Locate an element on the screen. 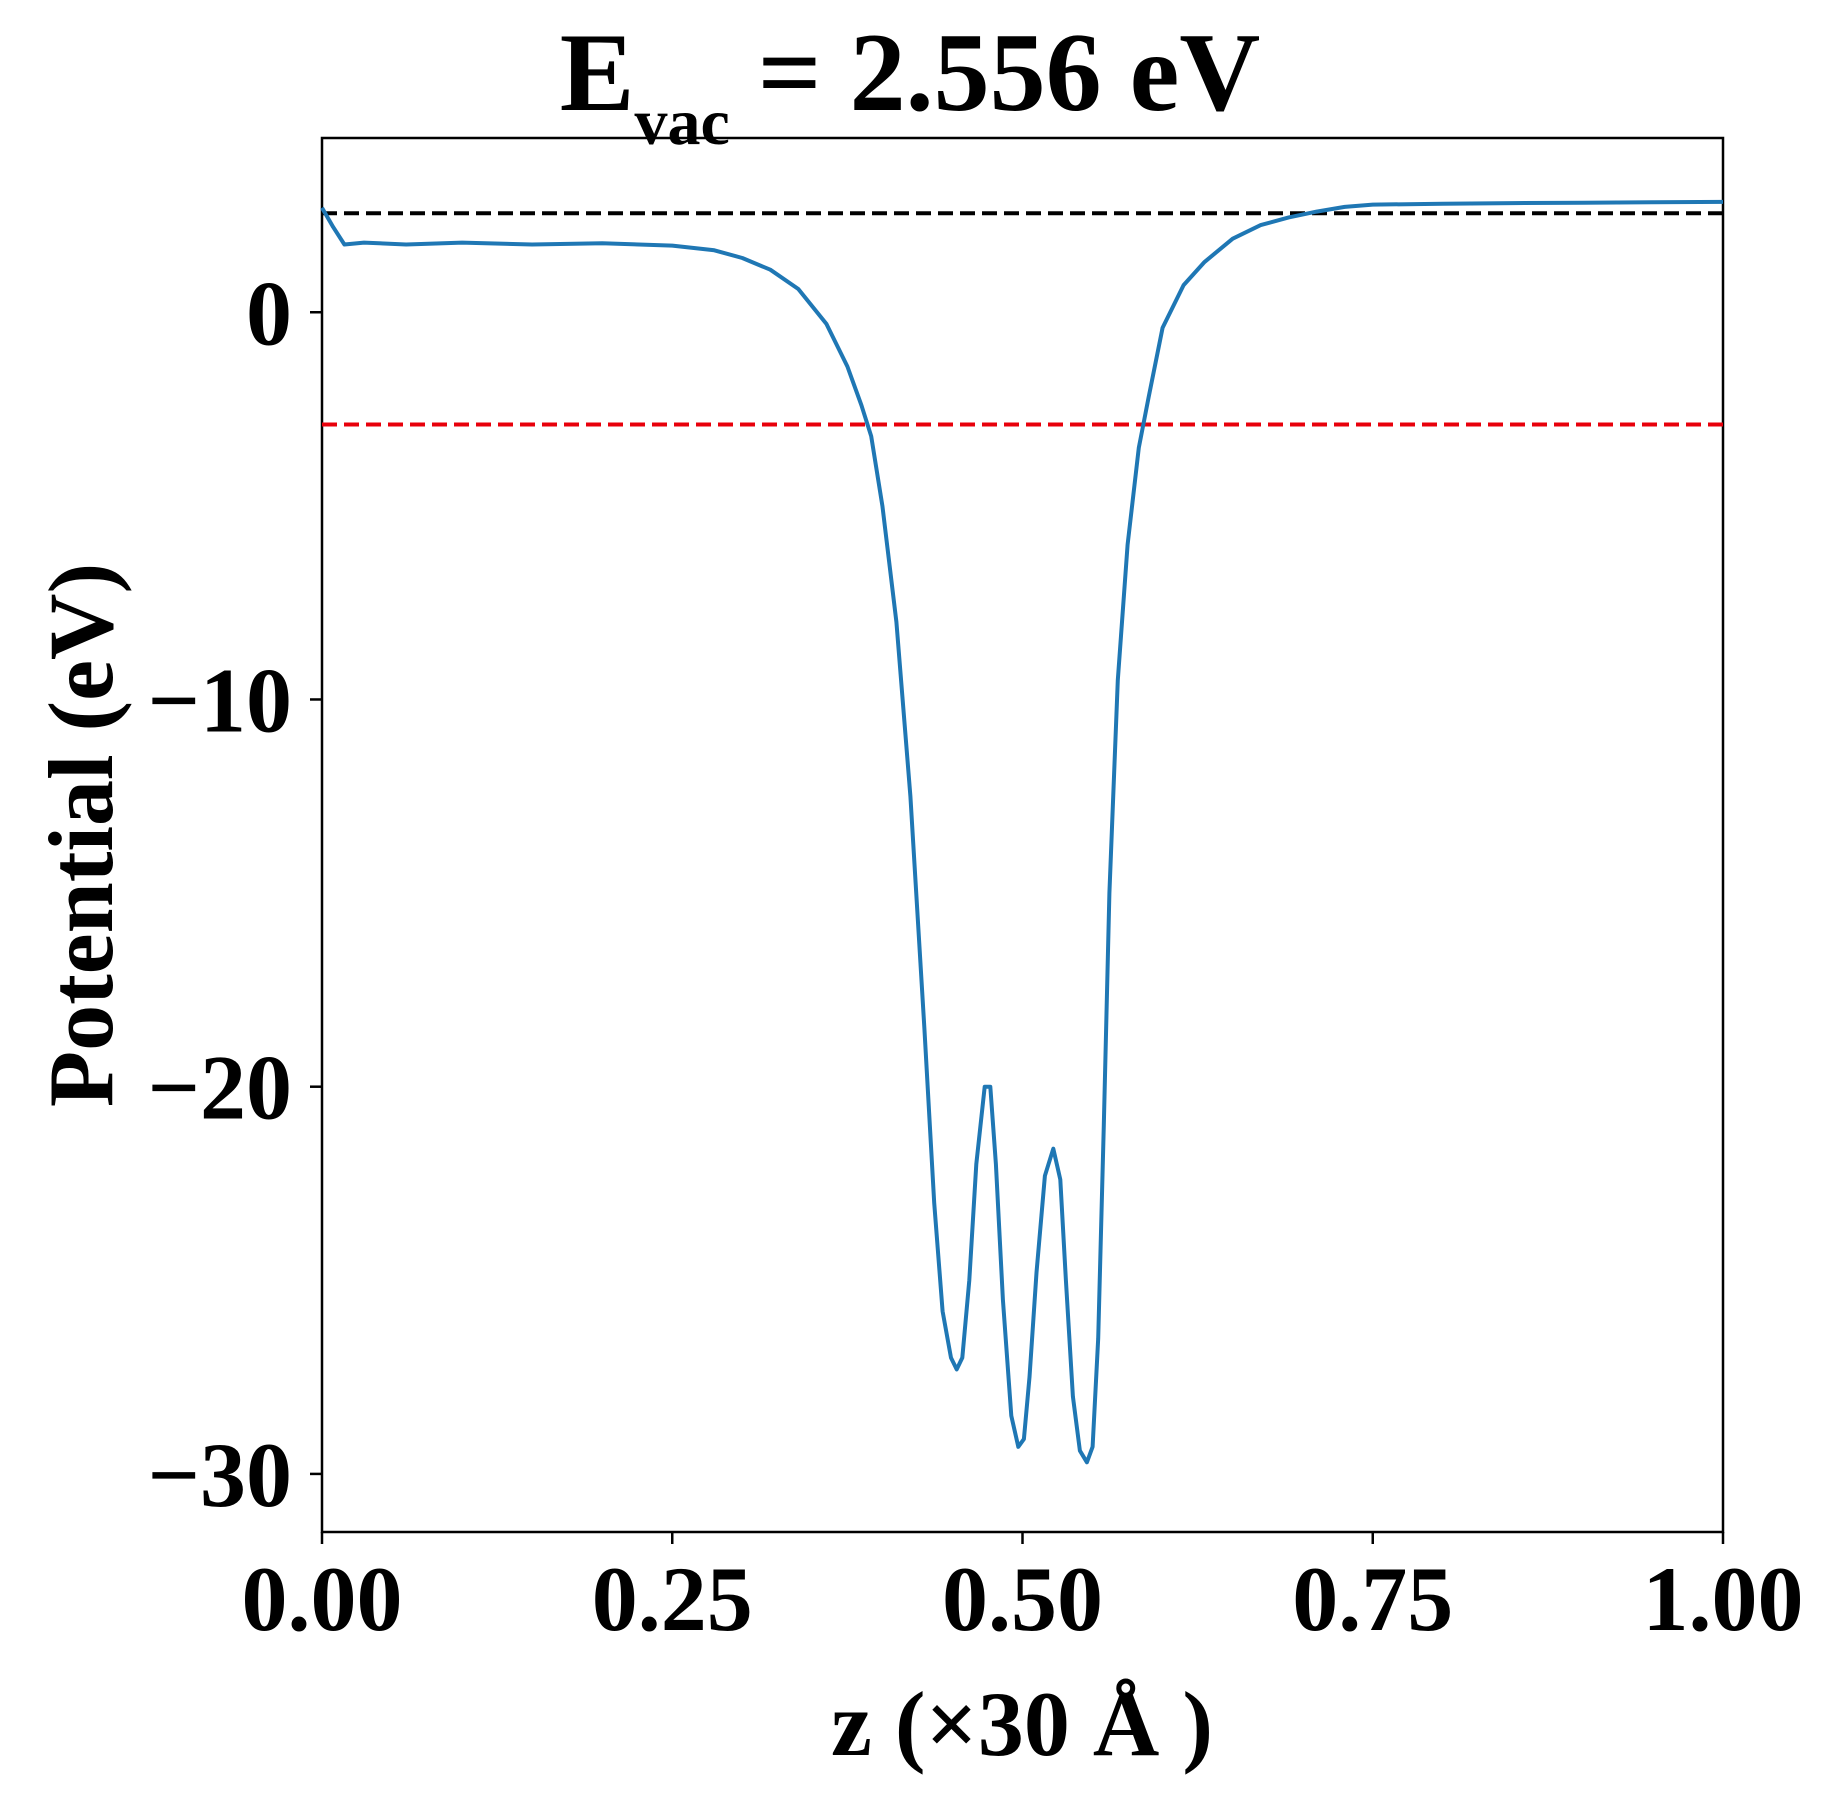  x-tick-label: 0.50 is located at coordinates (1022, 1599).